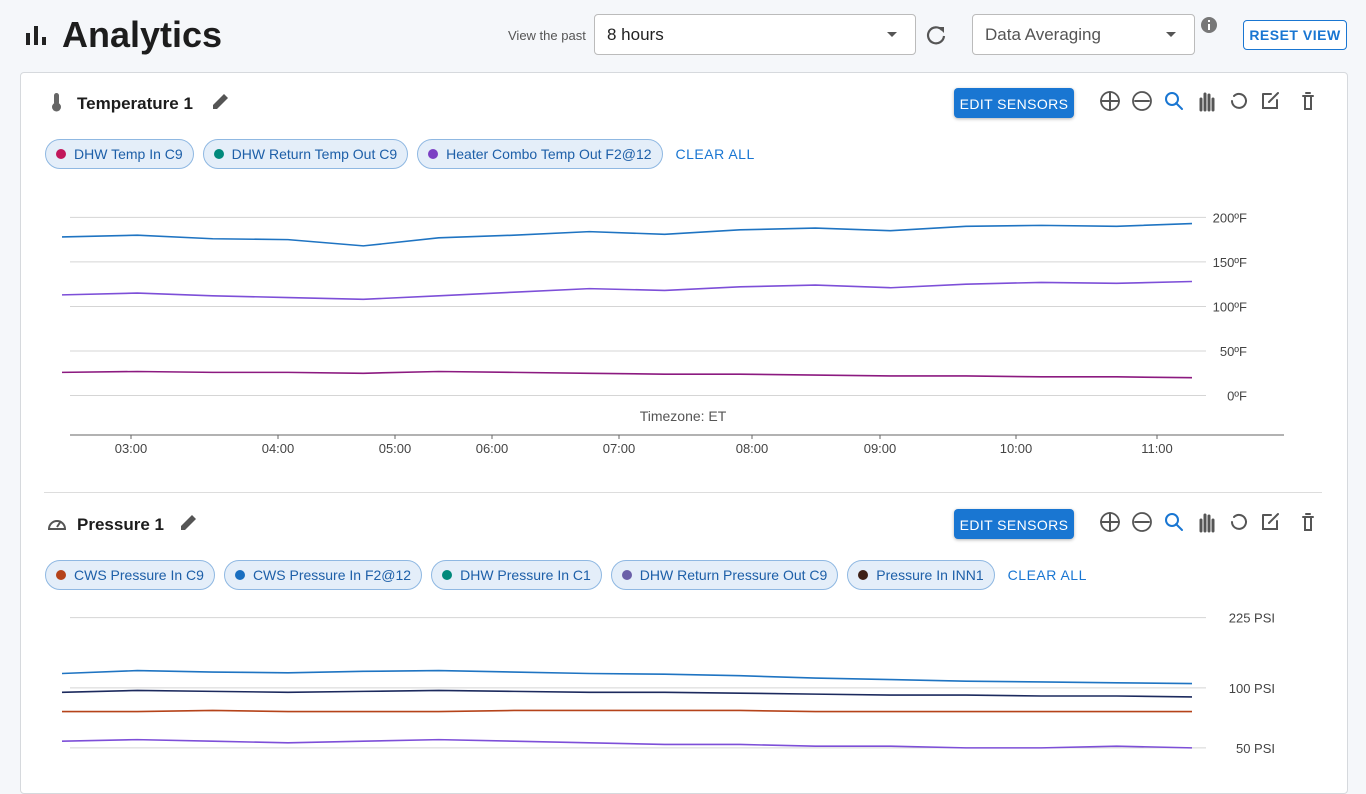 The width and height of the screenshot is (1366, 794). Describe the element at coordinates (131, 448) in the screenshot. I see `x-tick-label: 03:00` at that location.